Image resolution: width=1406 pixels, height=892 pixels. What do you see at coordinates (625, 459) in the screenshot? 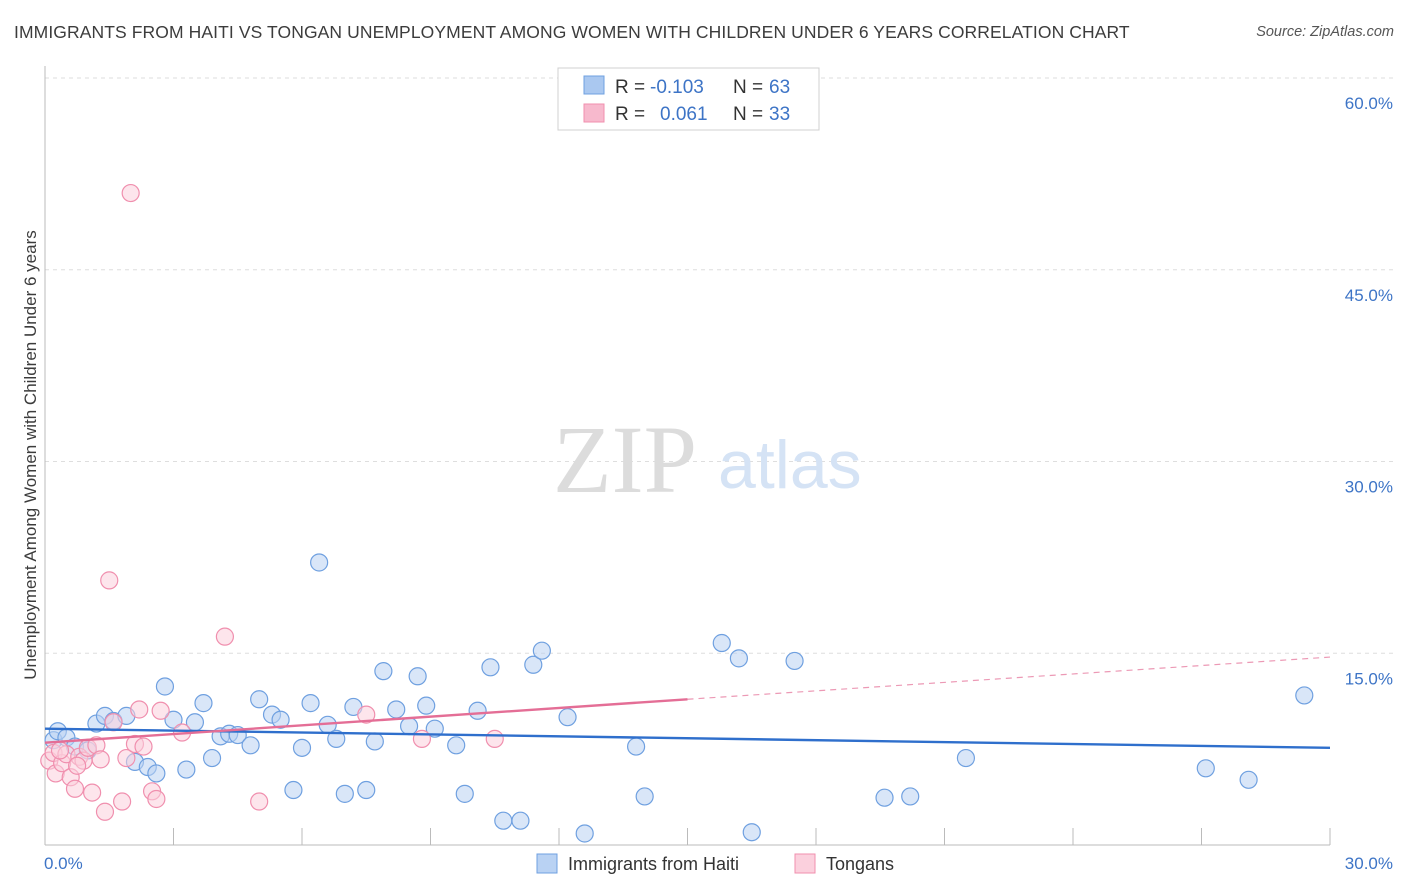
I see `watermark-zip: ZIP` at bounding box center [625, 459].